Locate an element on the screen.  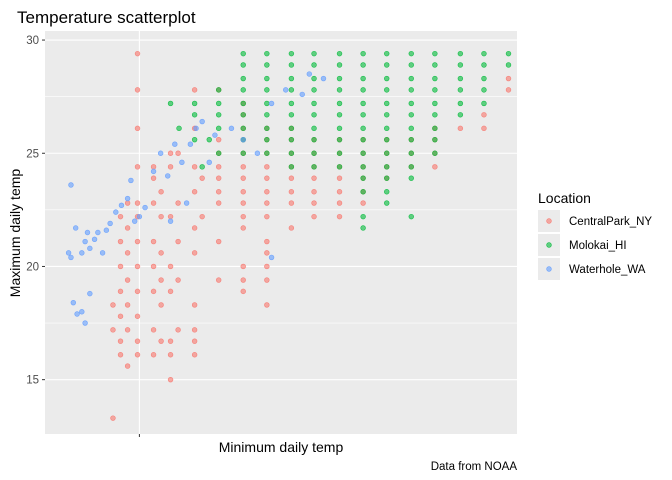
legend-title: Location is located at coordinates (564, 198).